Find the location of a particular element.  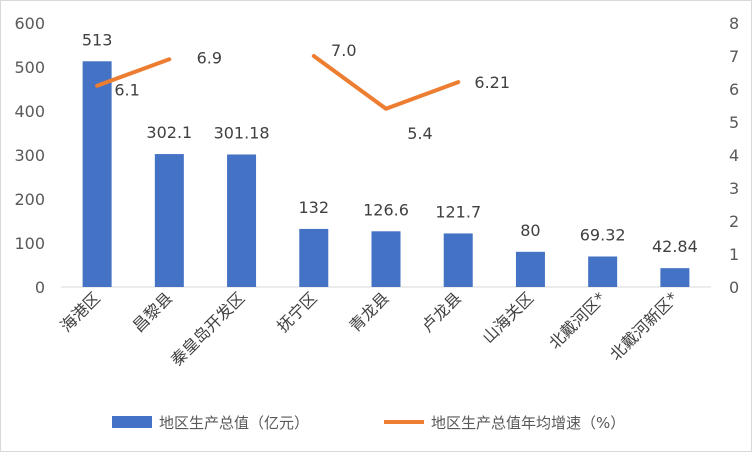

bar-data-label: 121.7 is located at coordinates (458, 211).